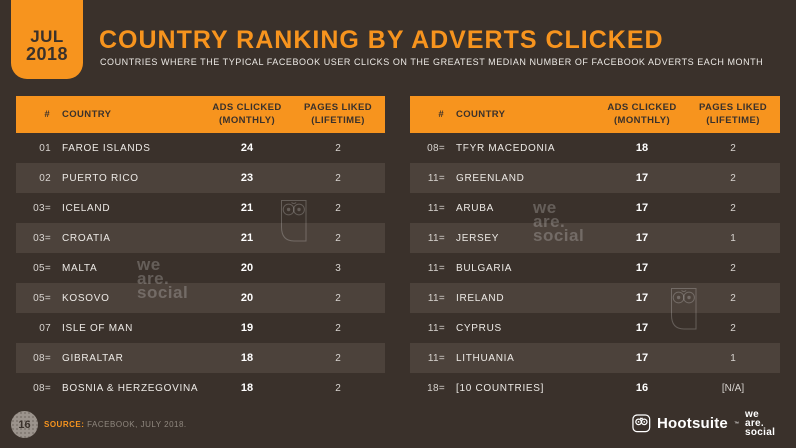  What do you see at coordinates (86, 208) in the screenshot?
I see `country-cell: ICELAND` at bounding box center [86, 208].